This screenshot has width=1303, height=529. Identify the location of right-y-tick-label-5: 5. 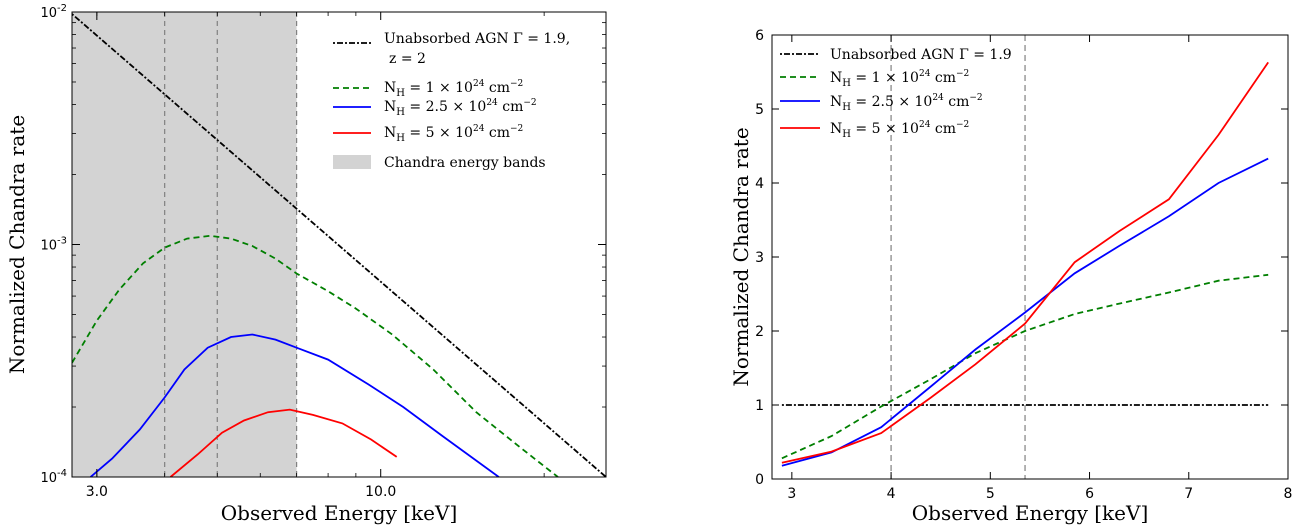
(759, 110).